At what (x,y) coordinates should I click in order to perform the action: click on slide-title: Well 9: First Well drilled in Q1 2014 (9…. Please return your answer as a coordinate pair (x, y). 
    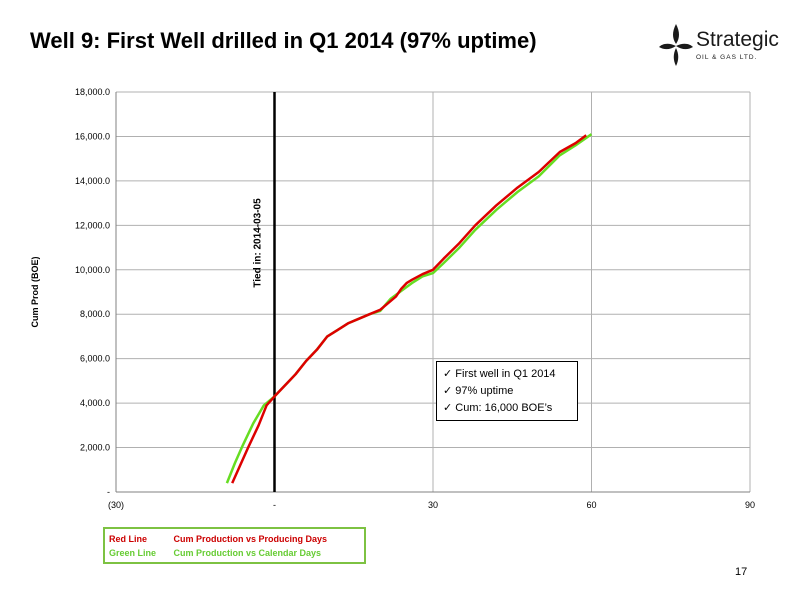
    Looking at the image, I should click on (283, 40).